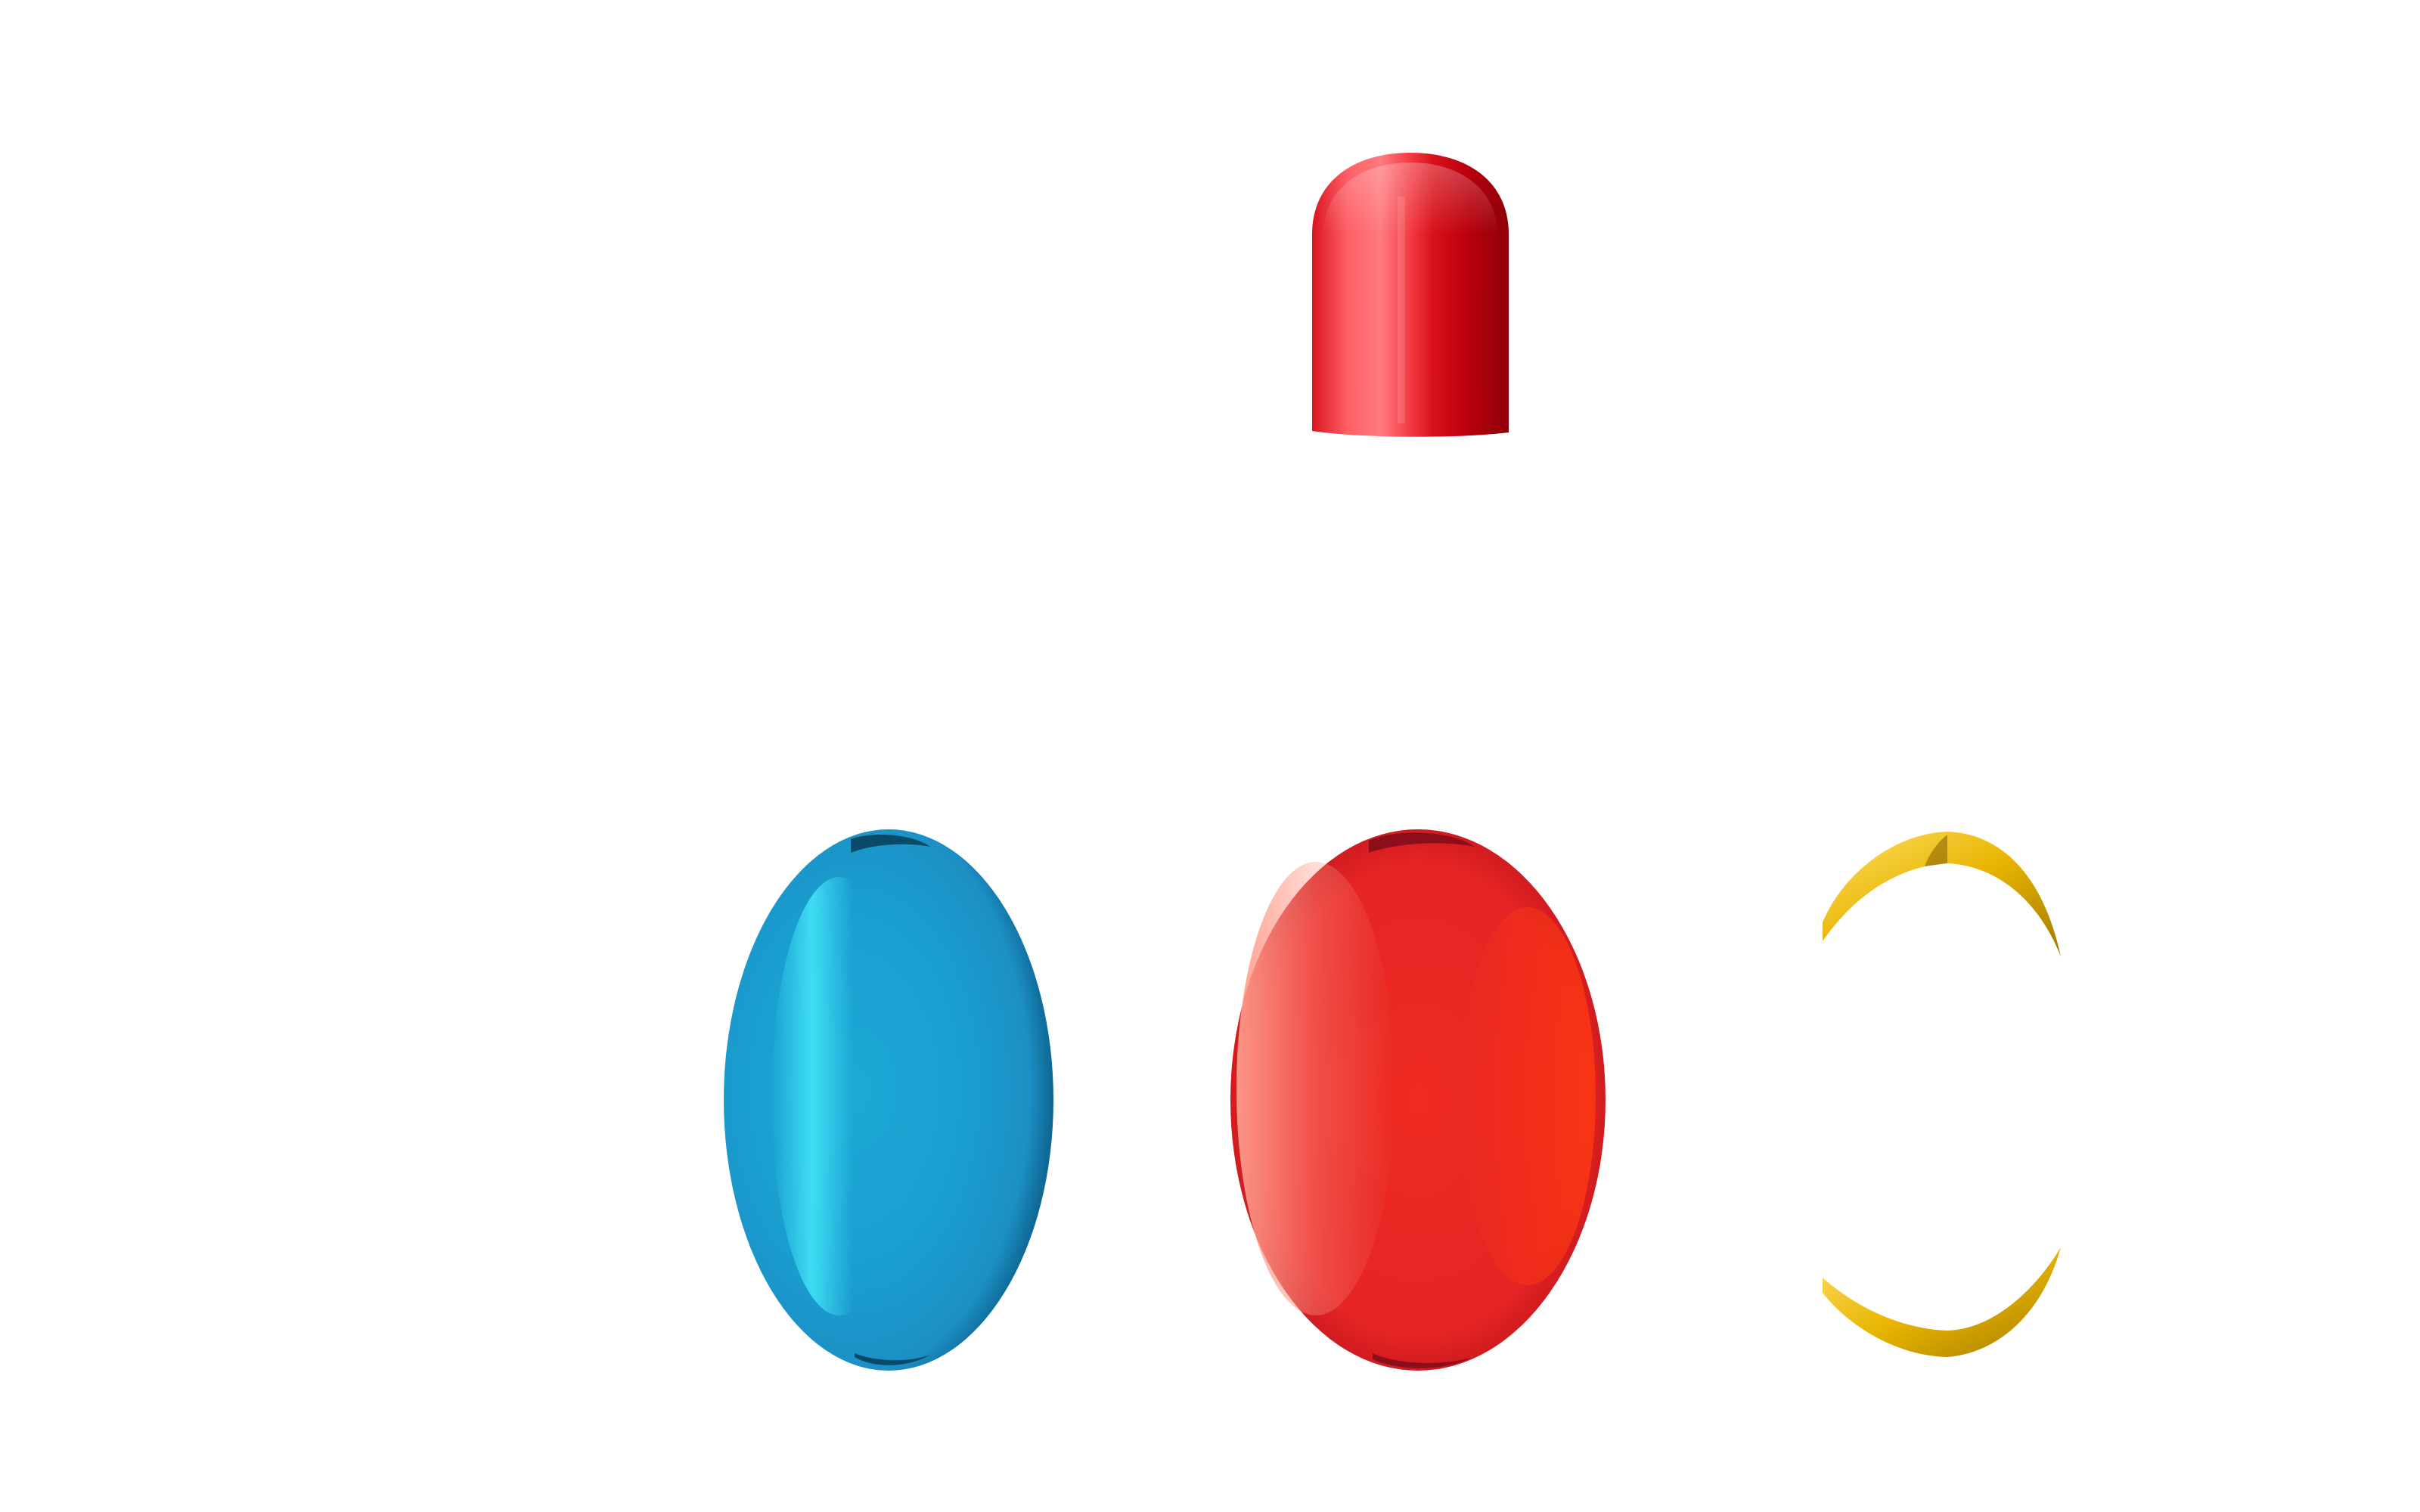 Image resolution: width=2420 pixels, height=1512 pixels. Describe the element at coordinates (1942, 1094) in the screenshot. I see `gold-softgel-fragment` at that location.